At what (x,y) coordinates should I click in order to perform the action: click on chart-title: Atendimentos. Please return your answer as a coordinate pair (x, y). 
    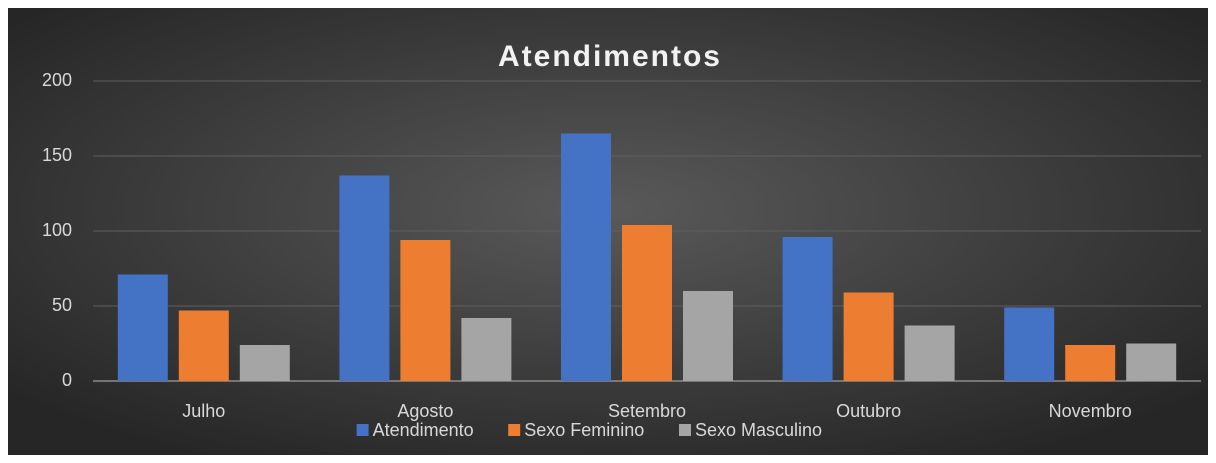
    Looking at the image, I should click on (610, 56).